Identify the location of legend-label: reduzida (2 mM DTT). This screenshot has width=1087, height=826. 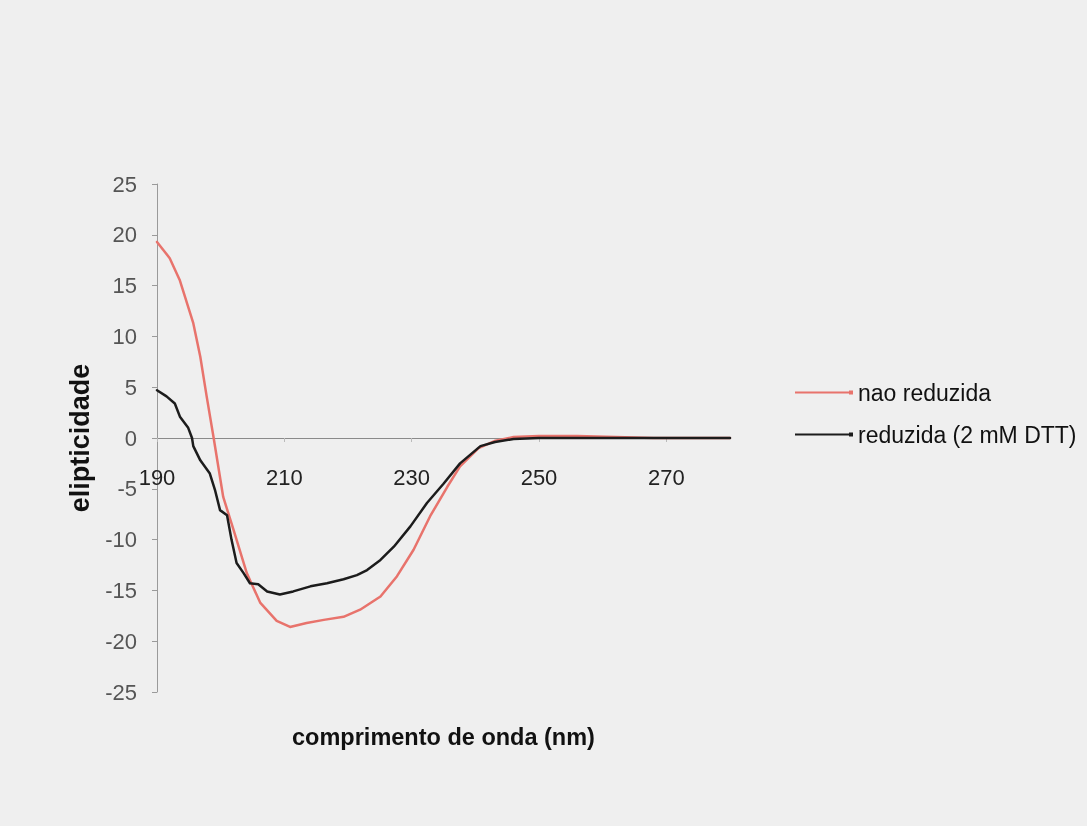
(967, 434).